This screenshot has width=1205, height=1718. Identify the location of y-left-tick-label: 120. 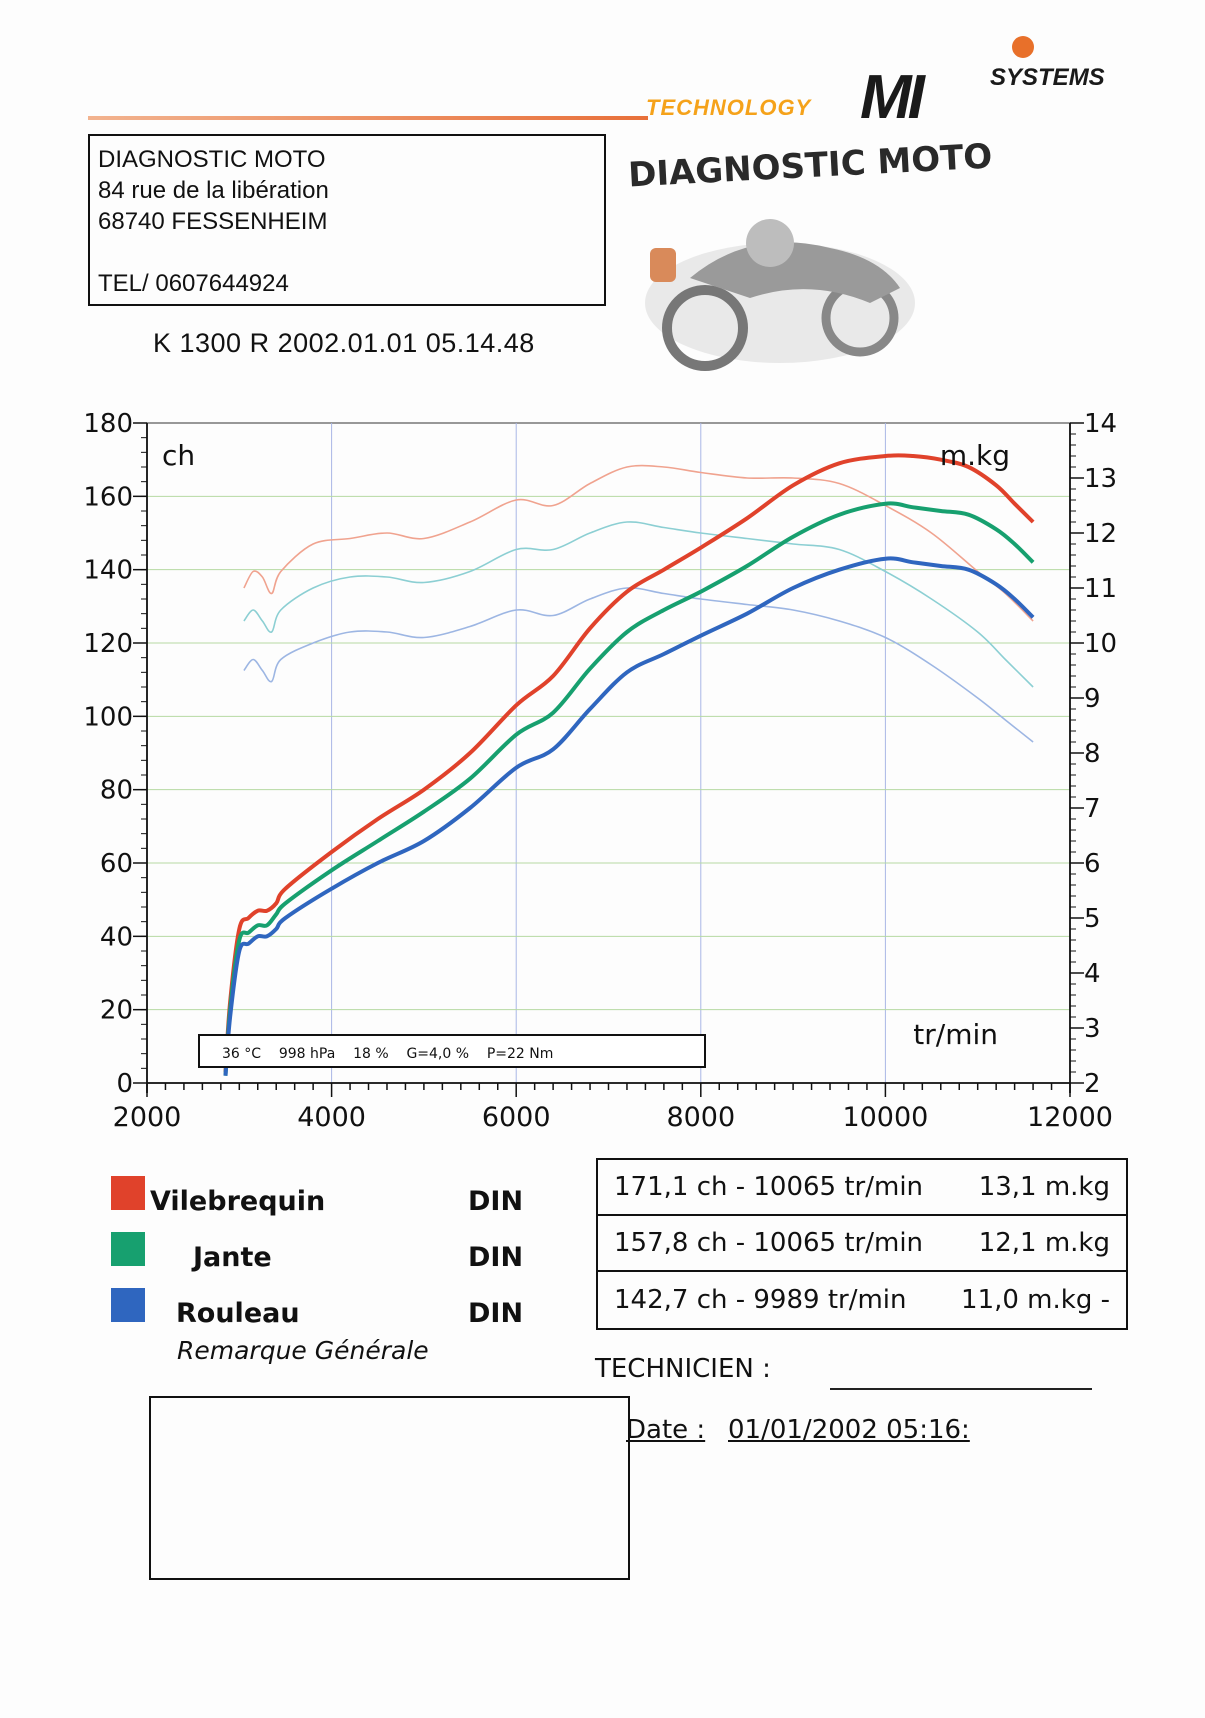
(108, 644).